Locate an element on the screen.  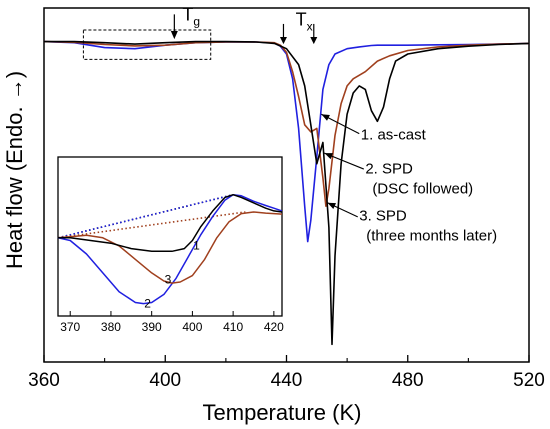
y-axis-label: Heat flow (Endo. →) is located at coordinates (14, 170).